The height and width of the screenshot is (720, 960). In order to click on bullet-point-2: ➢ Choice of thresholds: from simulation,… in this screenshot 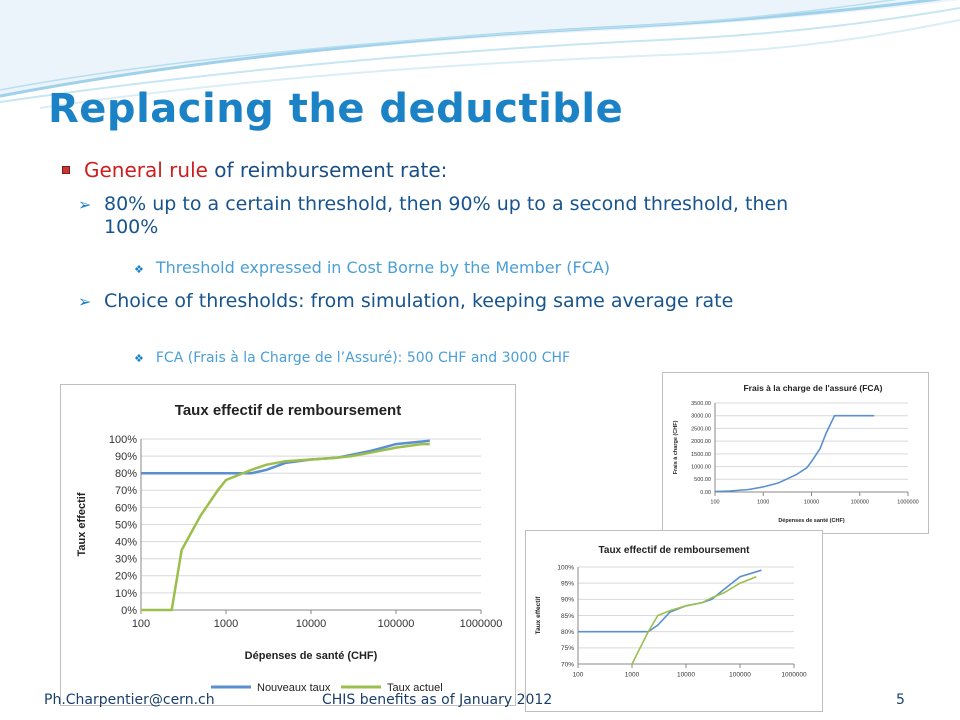, I will do `click(461, 301)`.